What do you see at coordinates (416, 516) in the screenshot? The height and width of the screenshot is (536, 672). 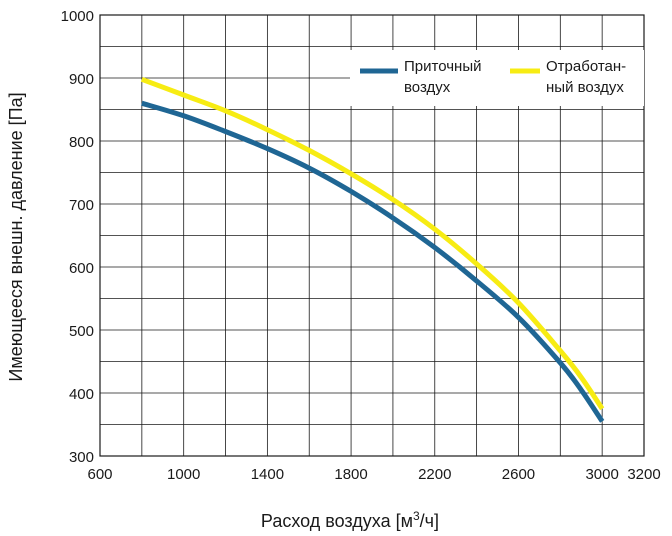 I see `x-axis-label-superscript: 3` at bounding box center [416, 516].